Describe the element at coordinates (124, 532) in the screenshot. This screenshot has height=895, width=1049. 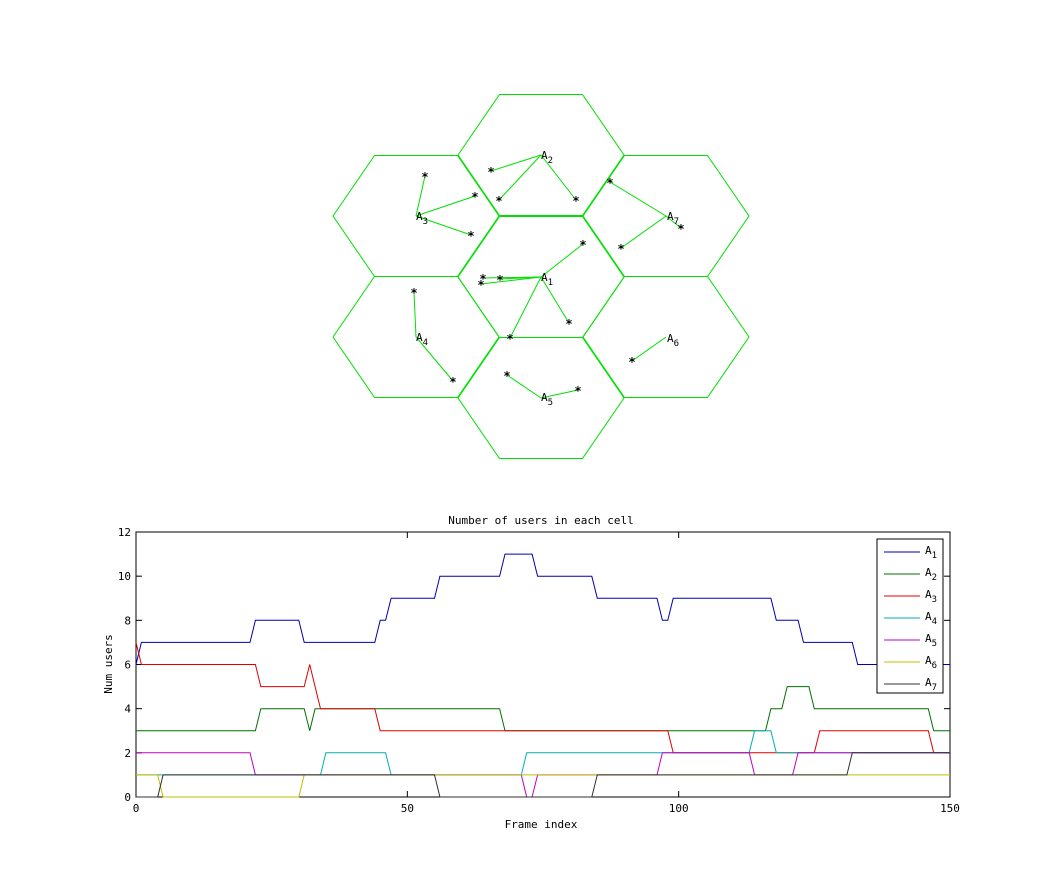
I see `y-tick-label: 12` at that location.